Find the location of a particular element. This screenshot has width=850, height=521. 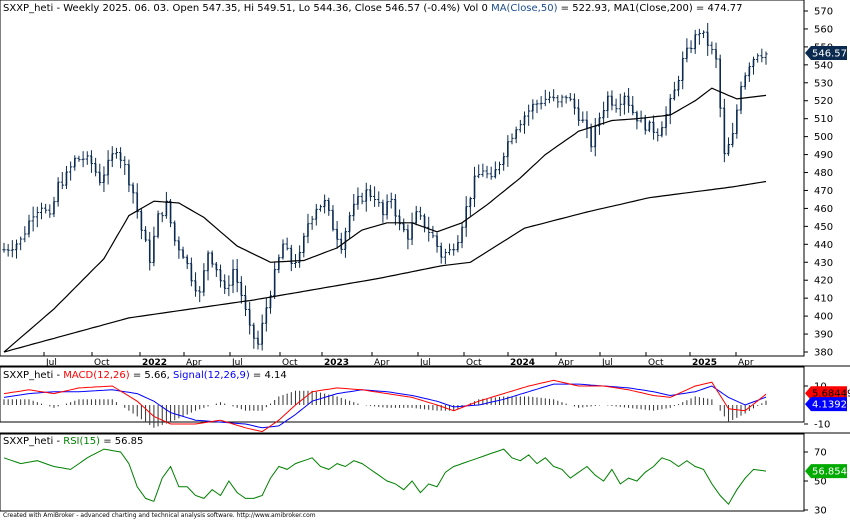

y-tick-label: 510 is located at coordinates (823, 119).